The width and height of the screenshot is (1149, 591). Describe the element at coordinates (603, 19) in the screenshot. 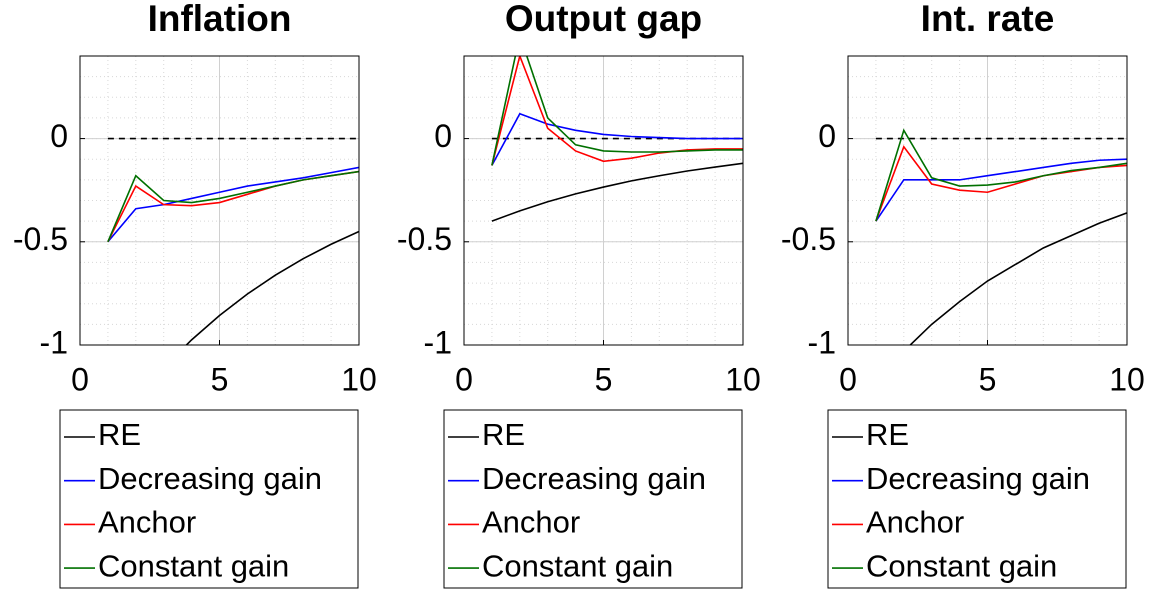

I see `chart-title: Output gap` at that location.